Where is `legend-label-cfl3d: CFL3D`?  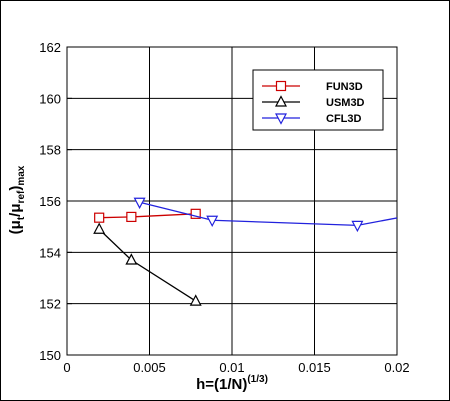
legend-label-cfl3d: CFL3D is located at coordinates (344, 119).